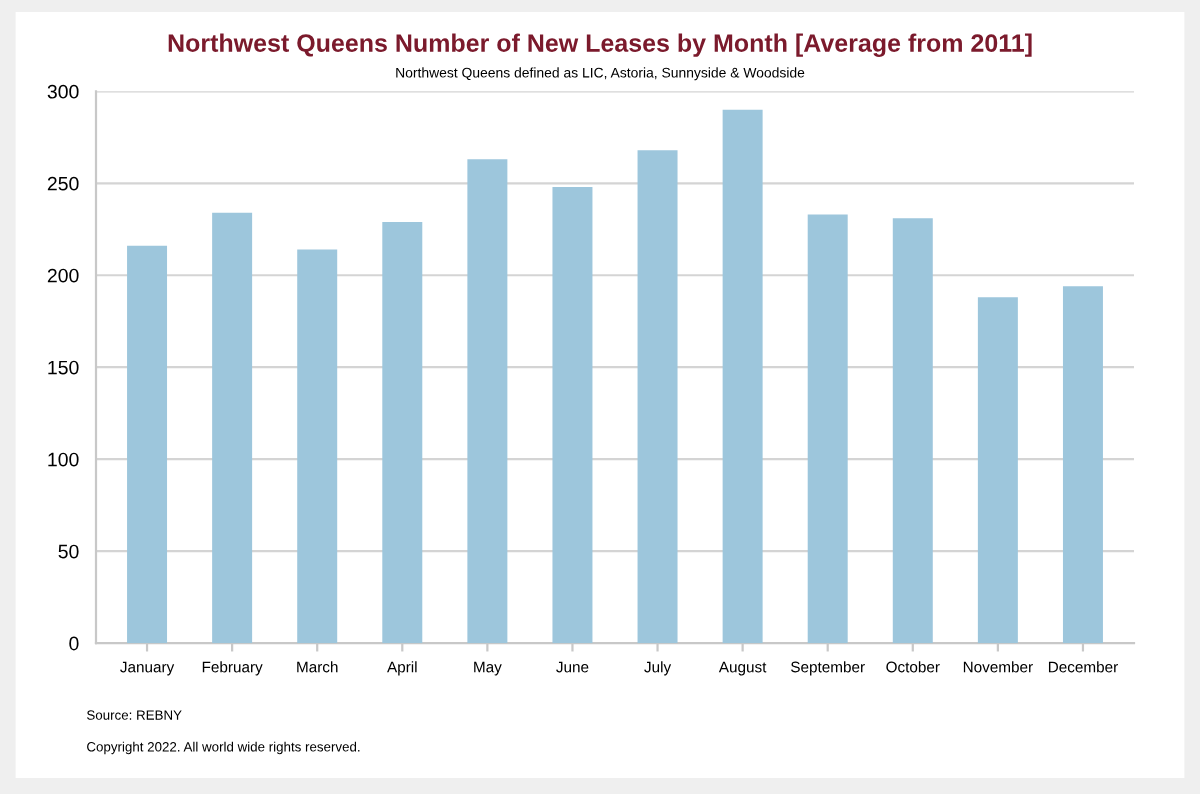 The height and width of the screenshot is (794, 1200). Describe the element at coordinates (63, 459) in the screenshot. I see `y-tick-label: 100` at that location.